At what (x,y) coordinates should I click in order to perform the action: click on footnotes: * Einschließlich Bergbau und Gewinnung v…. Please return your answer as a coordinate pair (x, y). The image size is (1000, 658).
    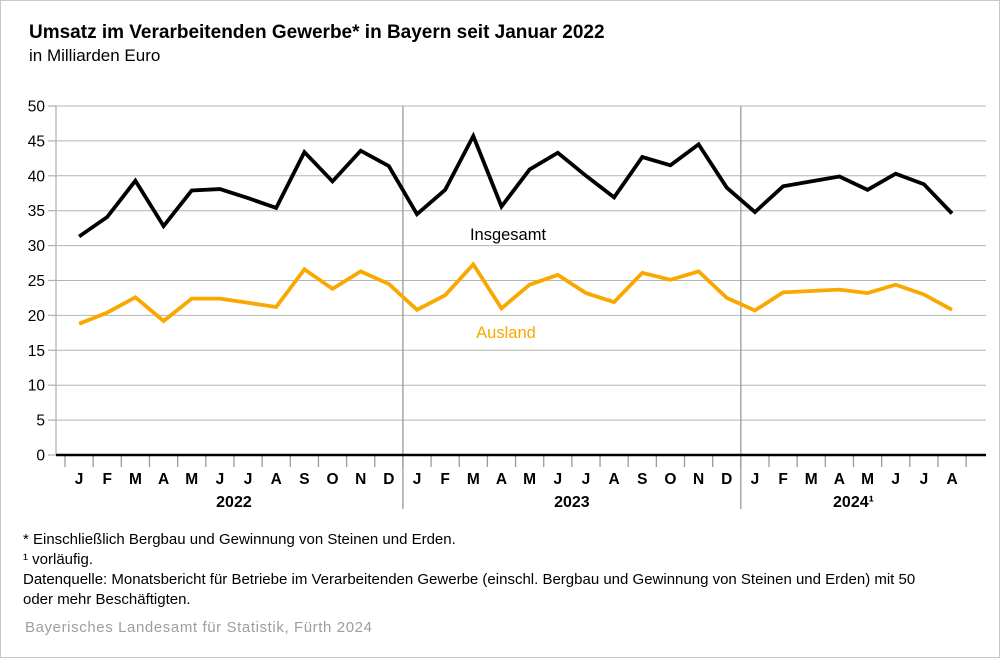
    Looking at the image, I should click on (485, 570).